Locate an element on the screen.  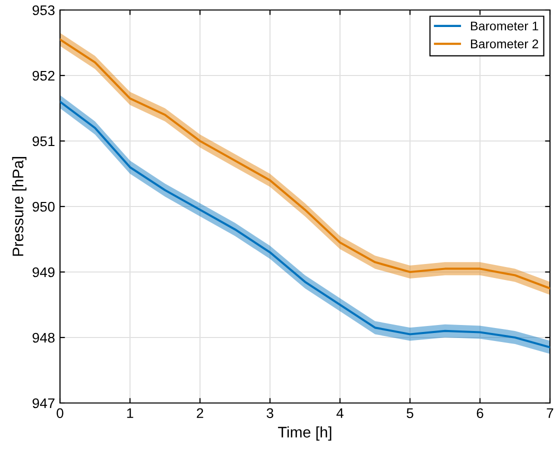
x-tick-label: 4 is located at coordinates (340, 413).